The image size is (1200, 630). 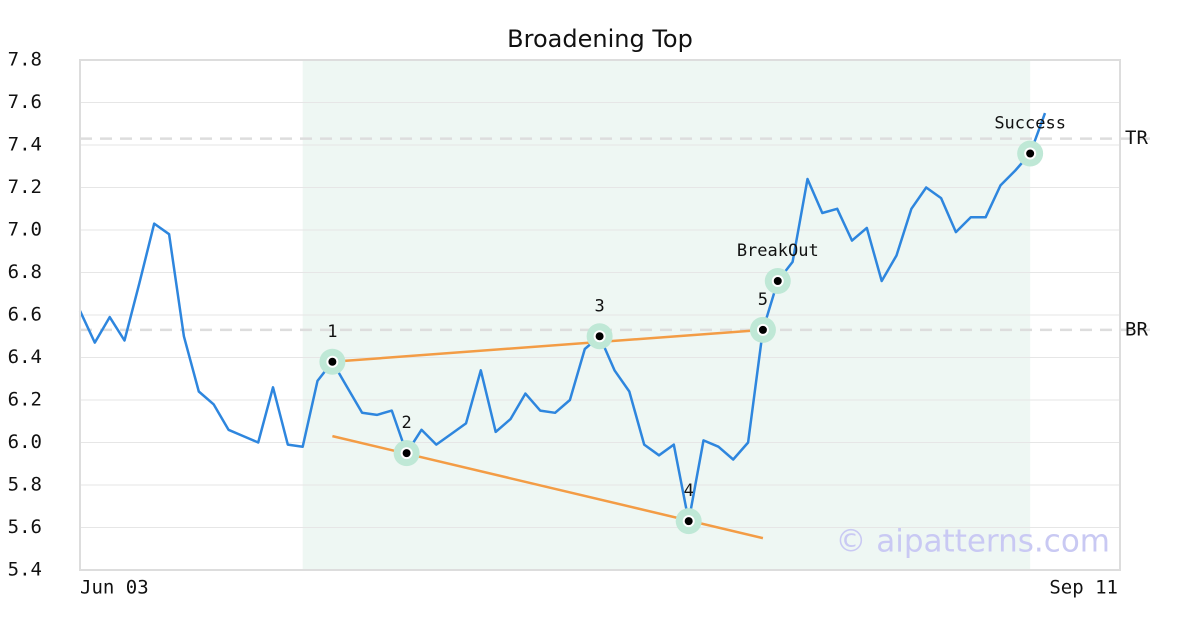 What do you see at coordinates (25, 400) in the screenshot?
I see `y-tick-label: 6.2` at bounding box center [25, 400].